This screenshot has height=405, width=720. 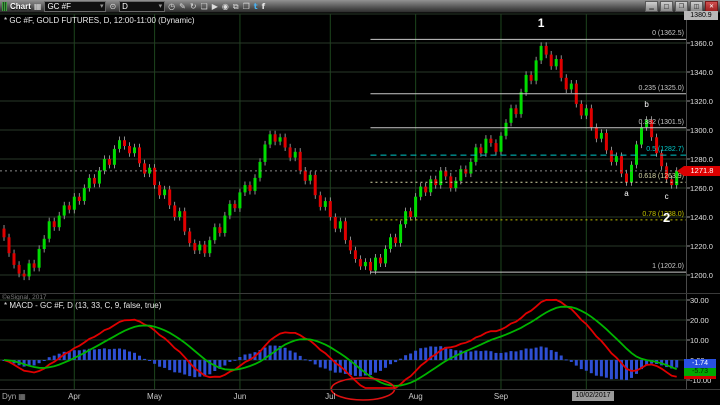 What do you see at coordinates (24, 297) in the screenshot?
I see `copyright-text: ©eSignal, 2017` at bounding box center [24, 297].